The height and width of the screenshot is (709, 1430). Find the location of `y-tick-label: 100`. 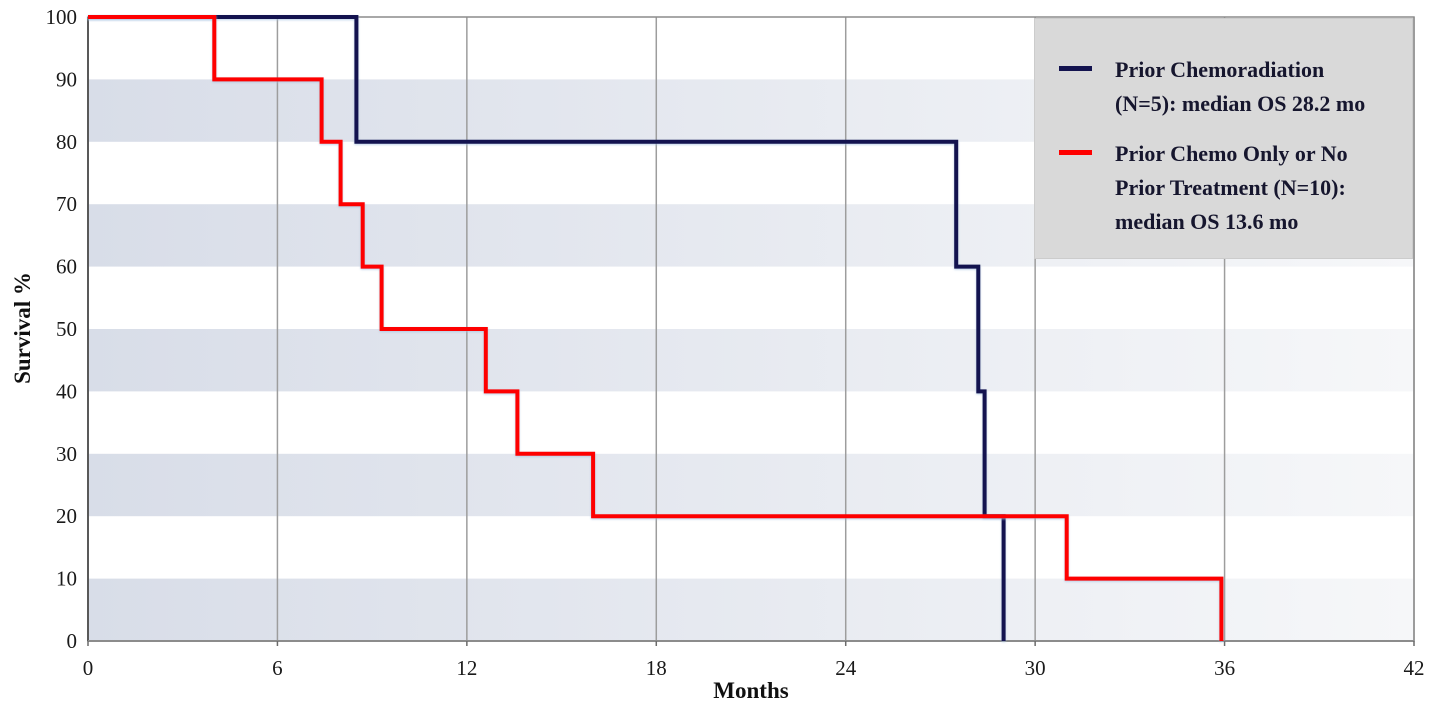

y-tick-label: 100 is located at coordinates (62, 17).